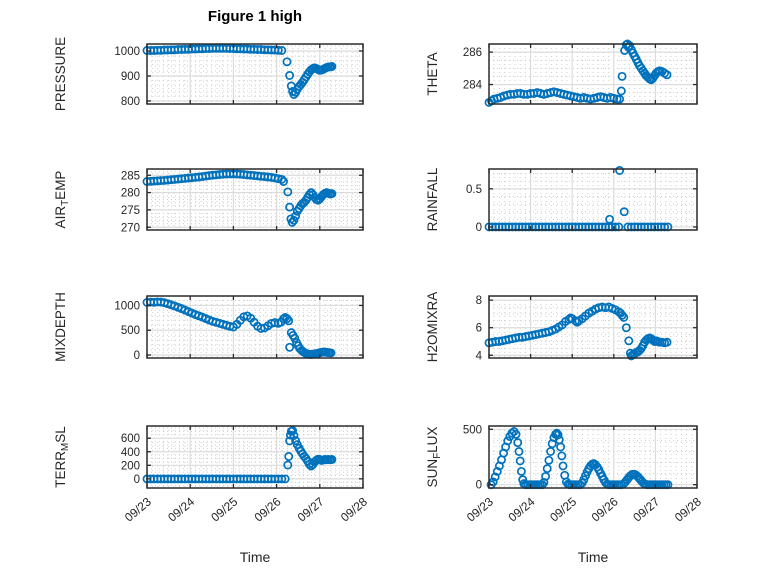 The height and width of the screenshot is (583, 778). I want to click on subplot-air-temp: 270 275 280 285 AIRTEMP, so click(208, 201).